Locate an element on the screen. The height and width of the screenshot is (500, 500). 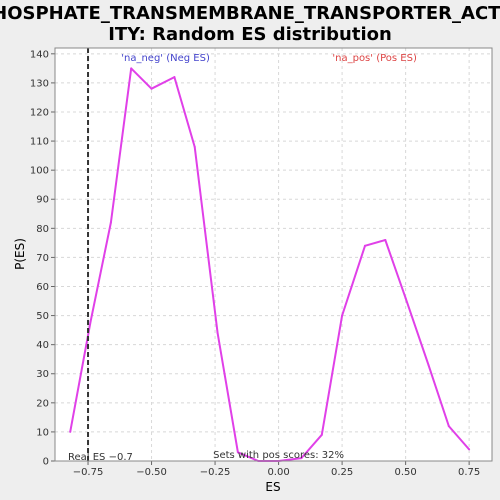
x-tick-label: −0.75 is located at coordinates (88, 472).